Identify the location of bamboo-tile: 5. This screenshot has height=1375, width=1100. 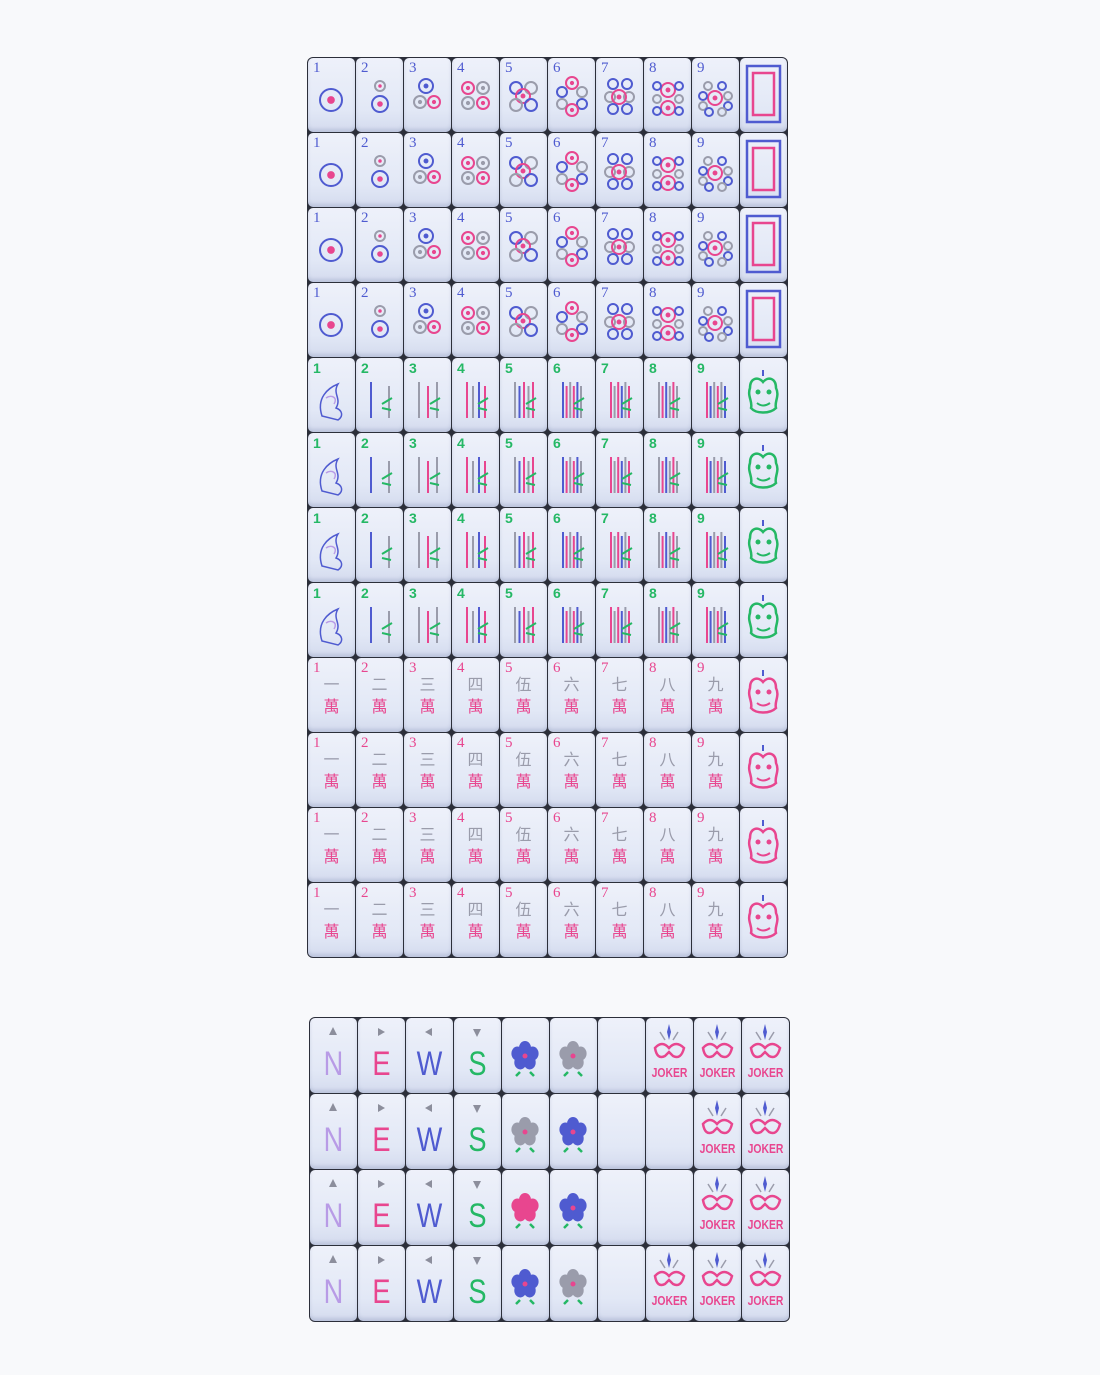
(523, 545).